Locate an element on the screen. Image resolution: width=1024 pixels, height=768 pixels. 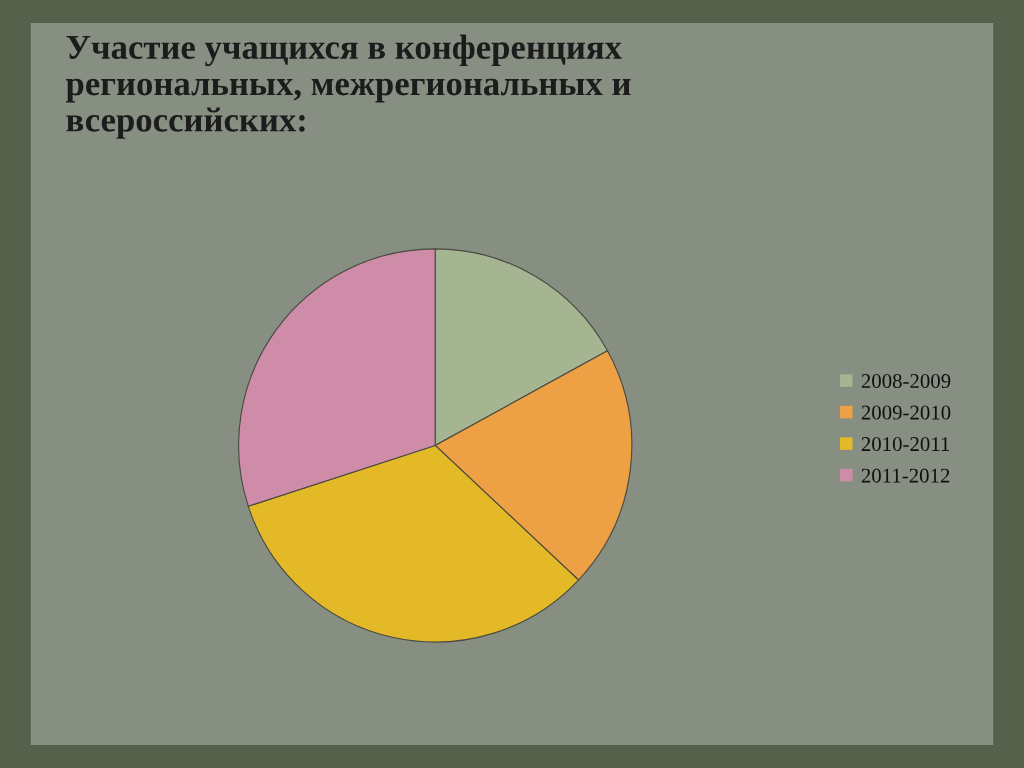
chart-title: Участие учащихся в конференциях региональных, межрегиональных и всероссийских: is located at coordinates (348, 86).